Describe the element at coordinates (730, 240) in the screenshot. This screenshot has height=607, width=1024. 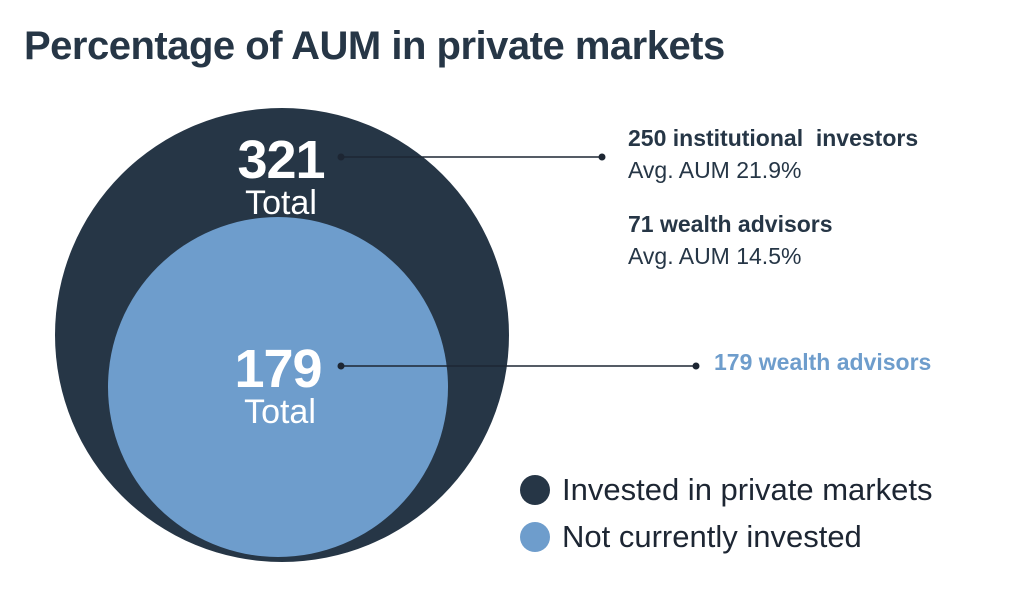
I see `annotation-wealth-advisors-invested: 71 wealth advisors Avg. AUM 14.5%` at that location.